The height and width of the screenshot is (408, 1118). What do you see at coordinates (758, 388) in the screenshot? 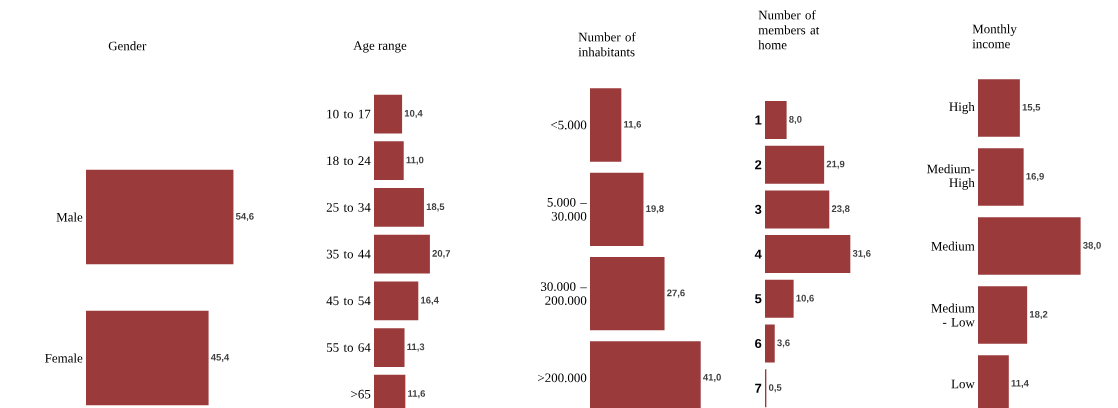
I see `y-tick-label: 7` at bounding box center [758, 388].